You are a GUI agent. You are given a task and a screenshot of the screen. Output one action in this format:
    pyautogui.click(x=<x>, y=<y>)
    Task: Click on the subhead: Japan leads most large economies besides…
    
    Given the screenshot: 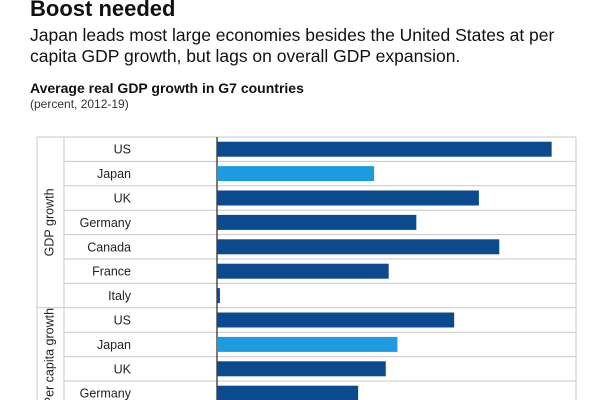 What is the action you would take?
    pyautogui.click(x=292, y=45)
    